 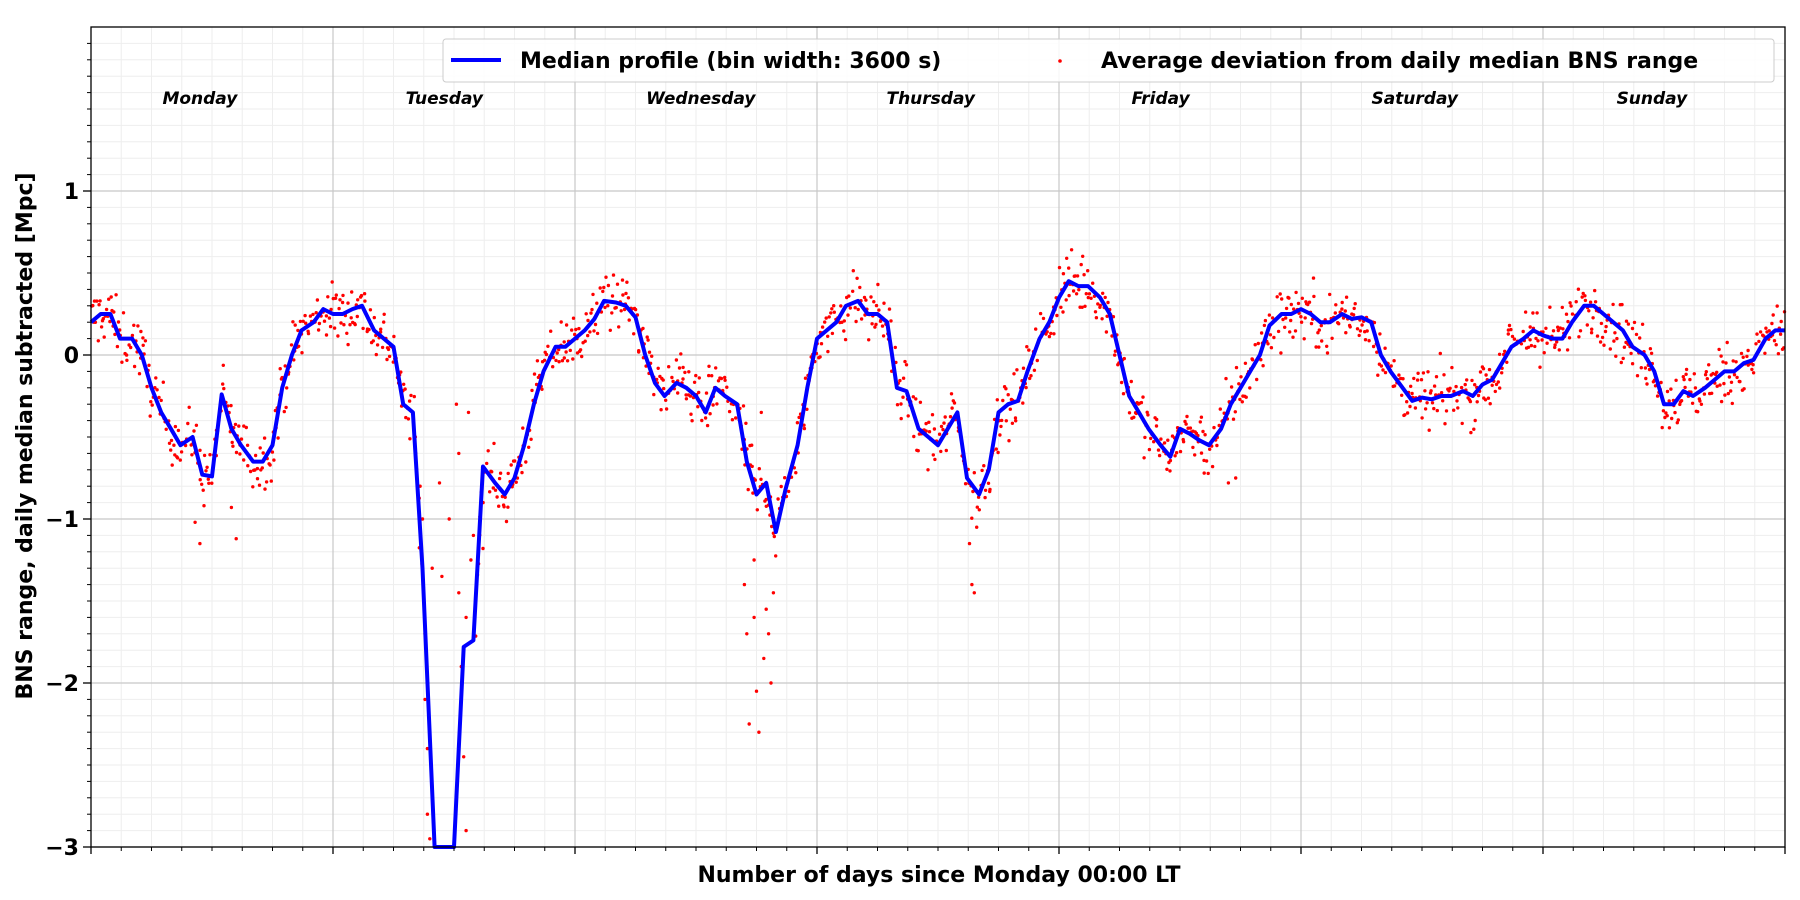 I want to click on y-tick-label: 1, so click(x=71, y=192).